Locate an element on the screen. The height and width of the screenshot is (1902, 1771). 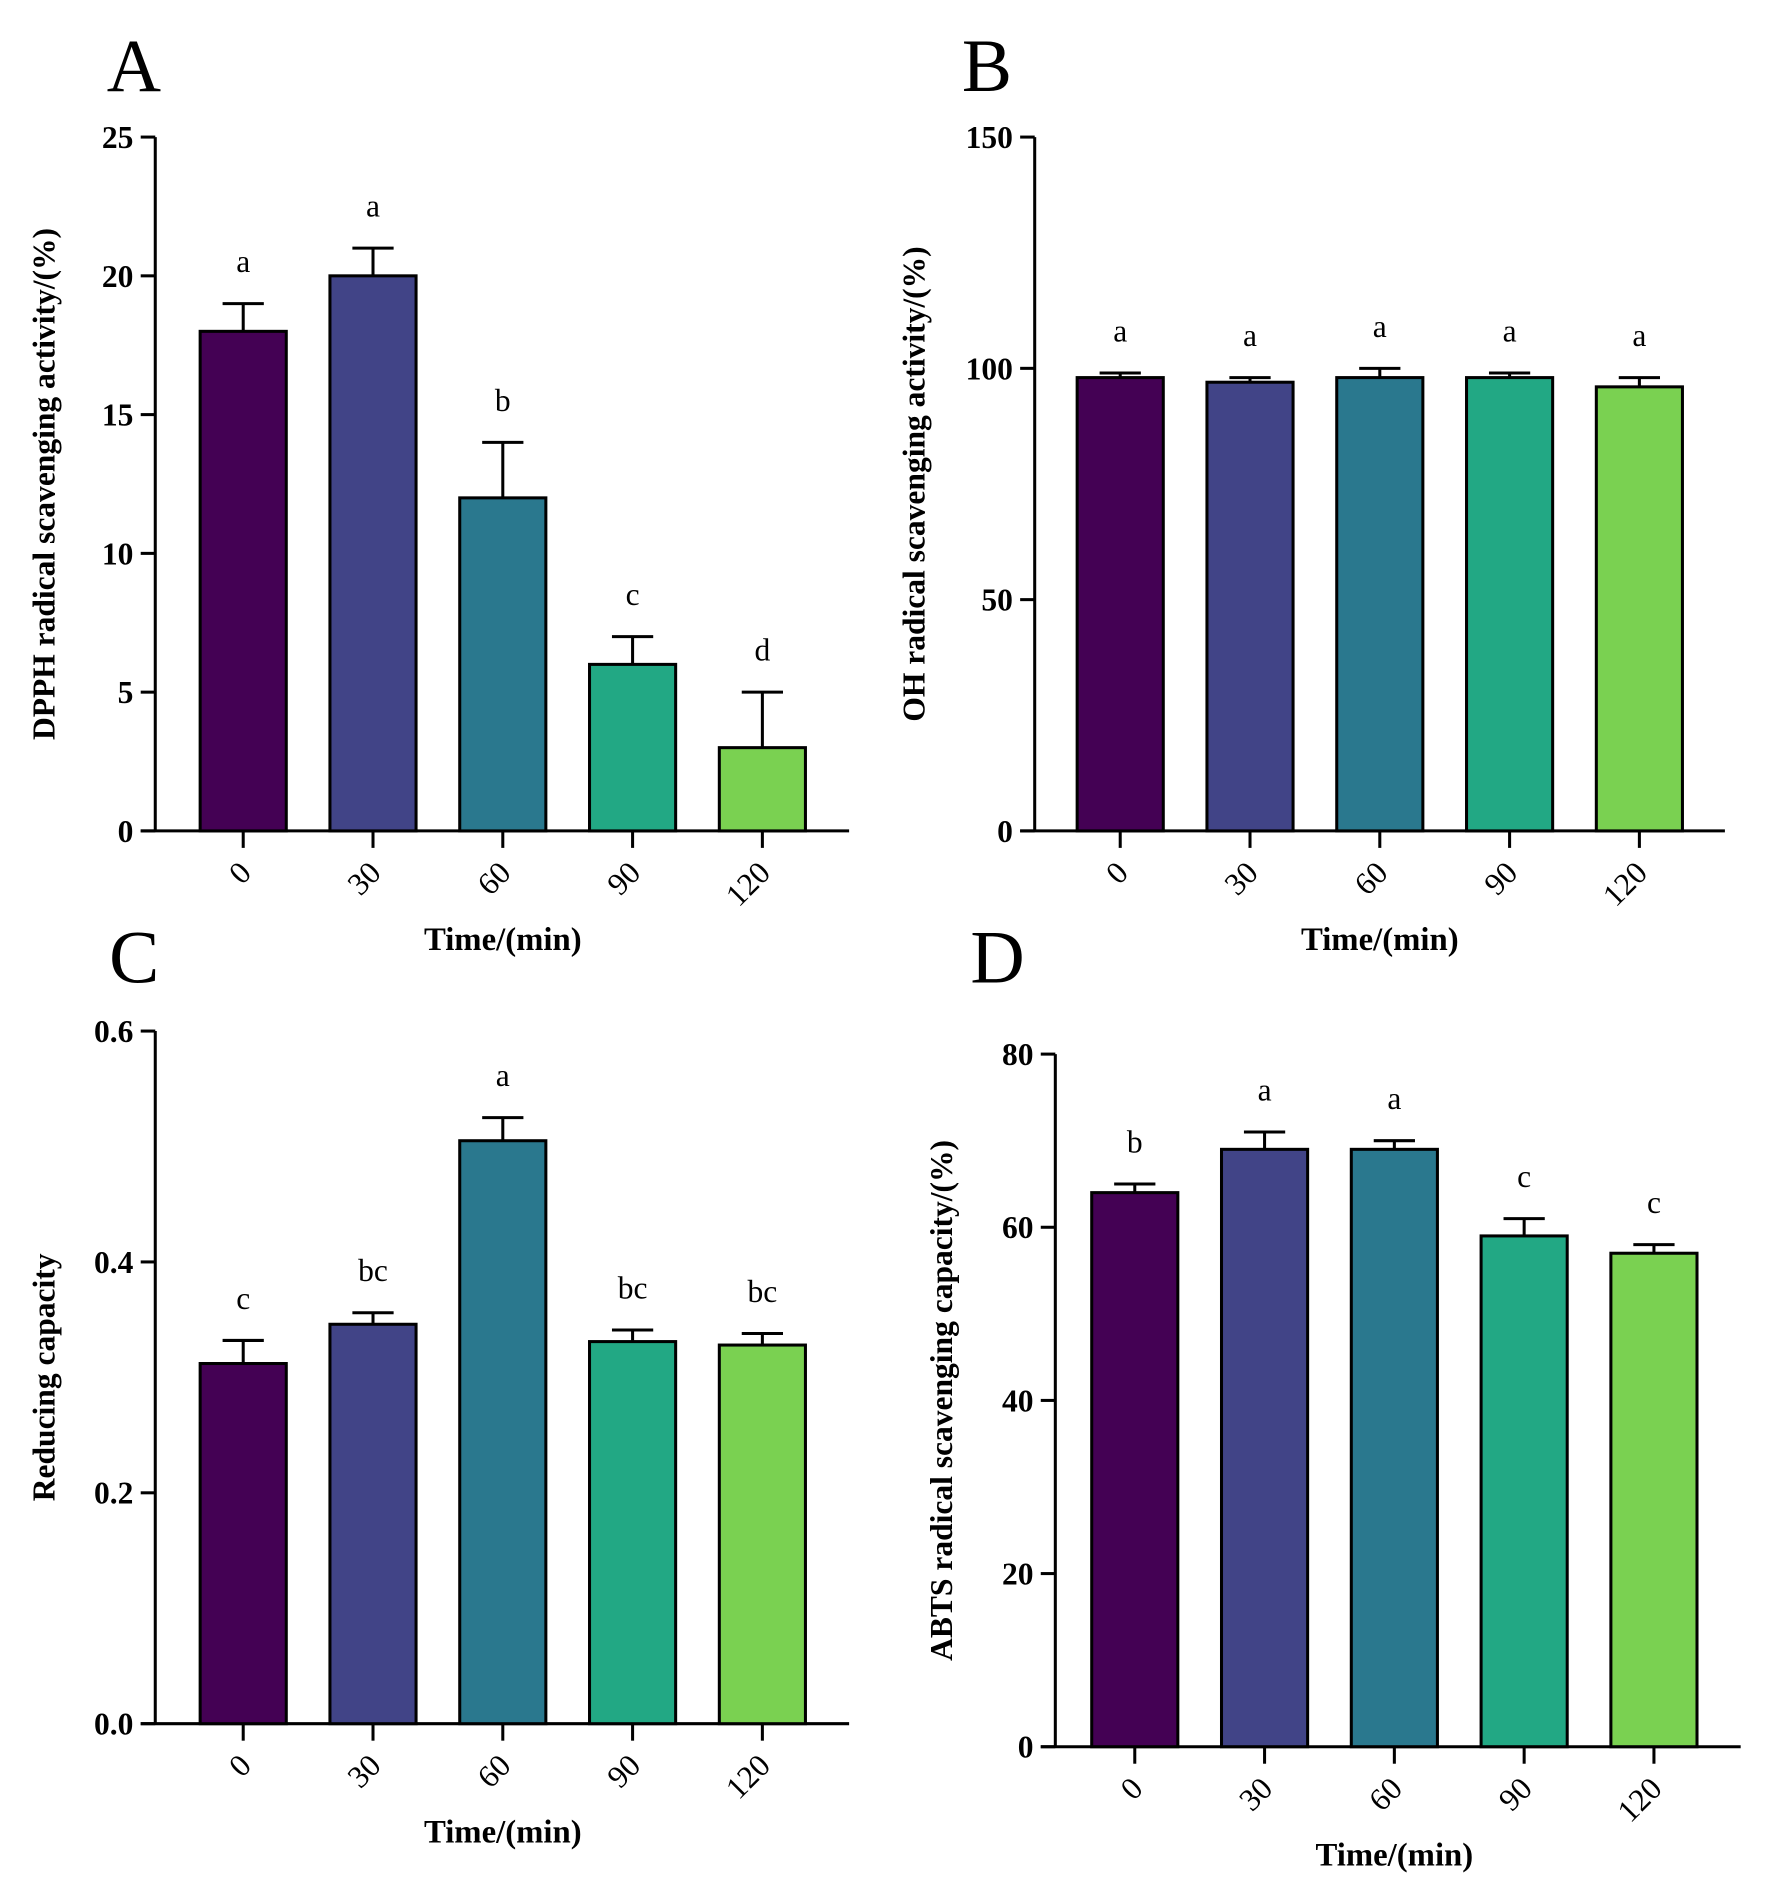
y-tick-label: 80 is located at coordinates (1018, 1054).